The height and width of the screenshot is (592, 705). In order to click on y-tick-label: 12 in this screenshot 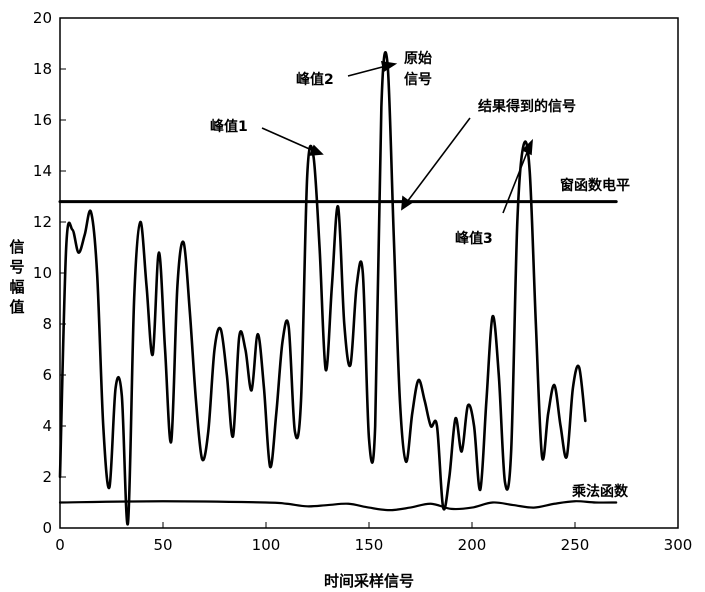, I will do `click(42, 222)`.